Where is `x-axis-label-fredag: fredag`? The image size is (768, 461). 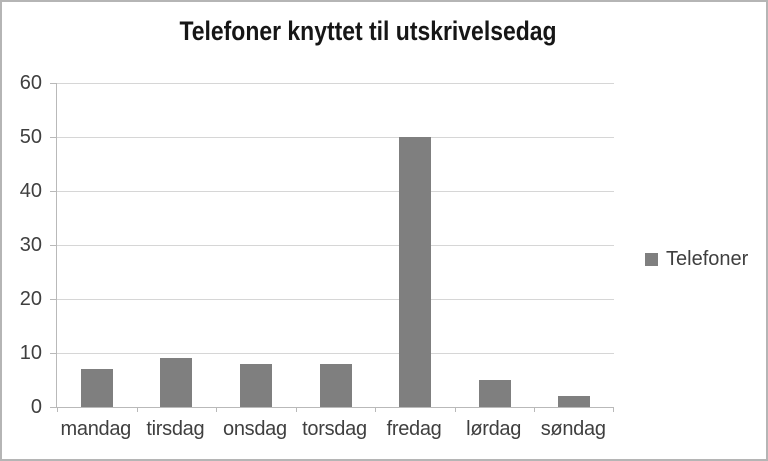 x-axis-label-fredag: fredag is located at coordinates (414, 429).